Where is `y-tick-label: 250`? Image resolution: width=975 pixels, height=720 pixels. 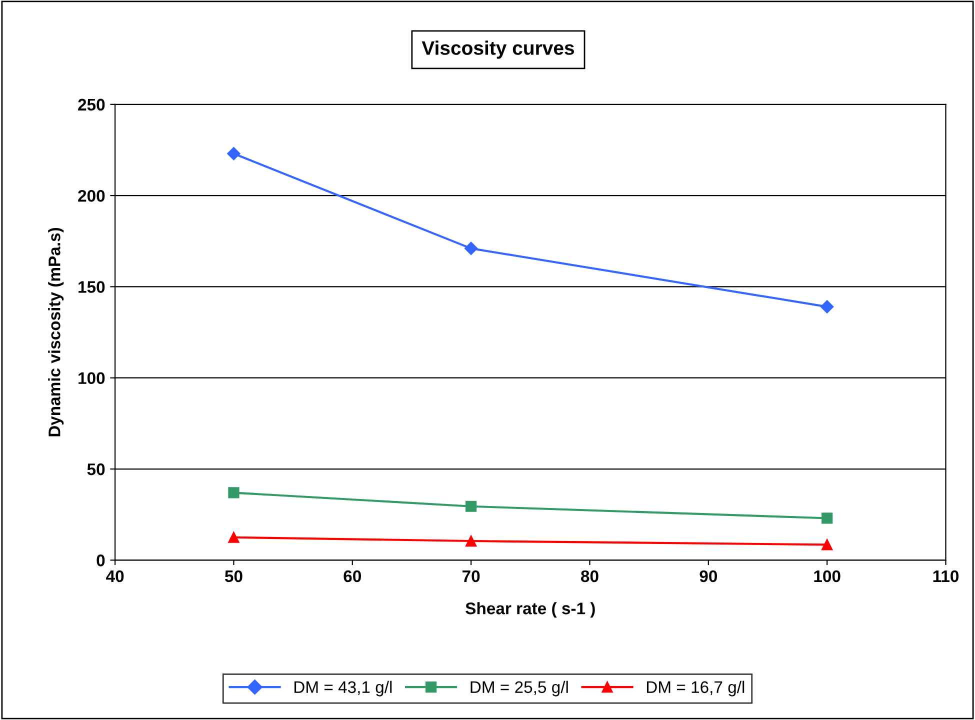
y-tick-label: 250 is located at coordinates (91, 104).